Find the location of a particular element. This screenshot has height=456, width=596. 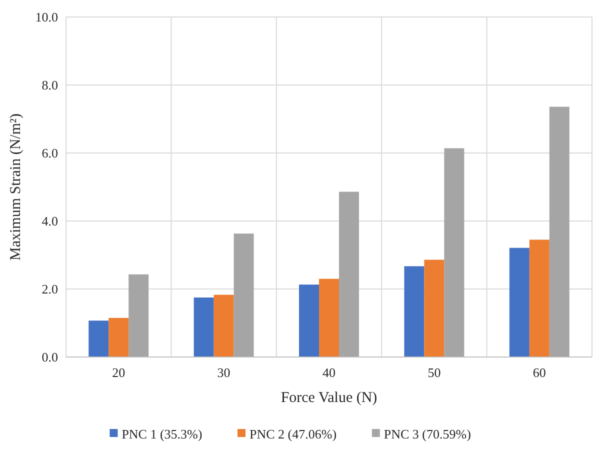

y-tick-label: 0.0 is located at coordinates (50, 357).